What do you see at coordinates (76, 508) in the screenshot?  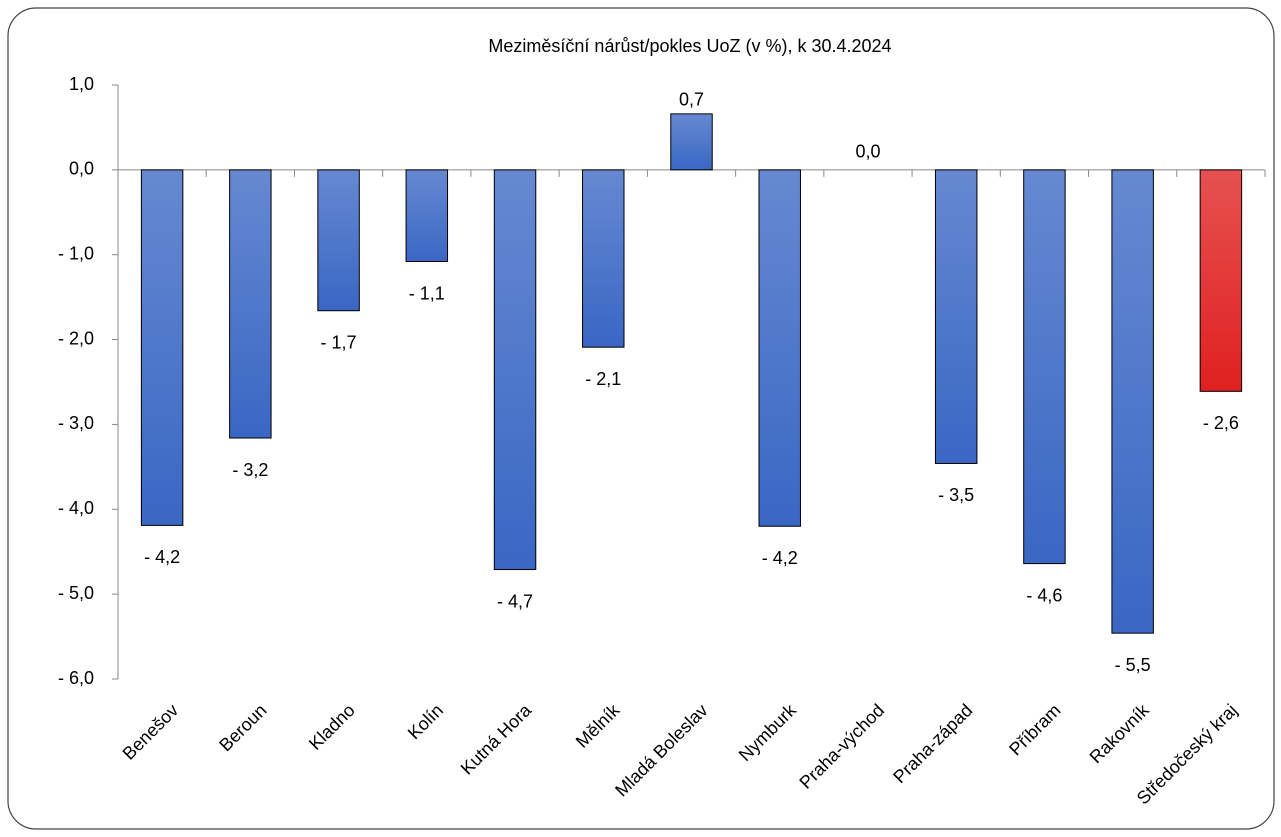 I see `y-tick-label: - 4,0` at bounding box center [76, 508].